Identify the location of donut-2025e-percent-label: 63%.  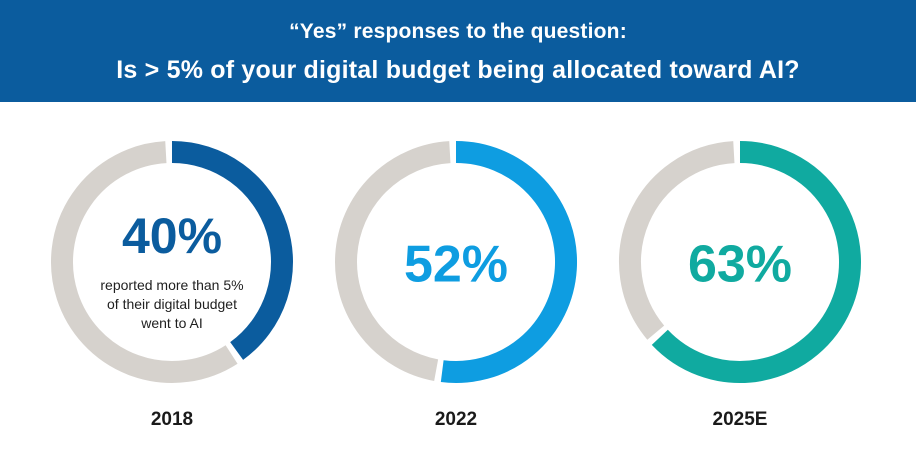
(740, 265).